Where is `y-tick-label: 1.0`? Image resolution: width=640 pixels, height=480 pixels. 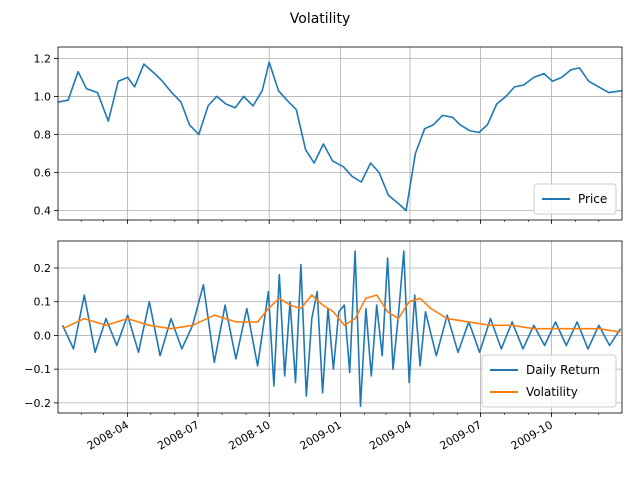 y-tick-label: 1.0 is located at coordinates (43, 96).